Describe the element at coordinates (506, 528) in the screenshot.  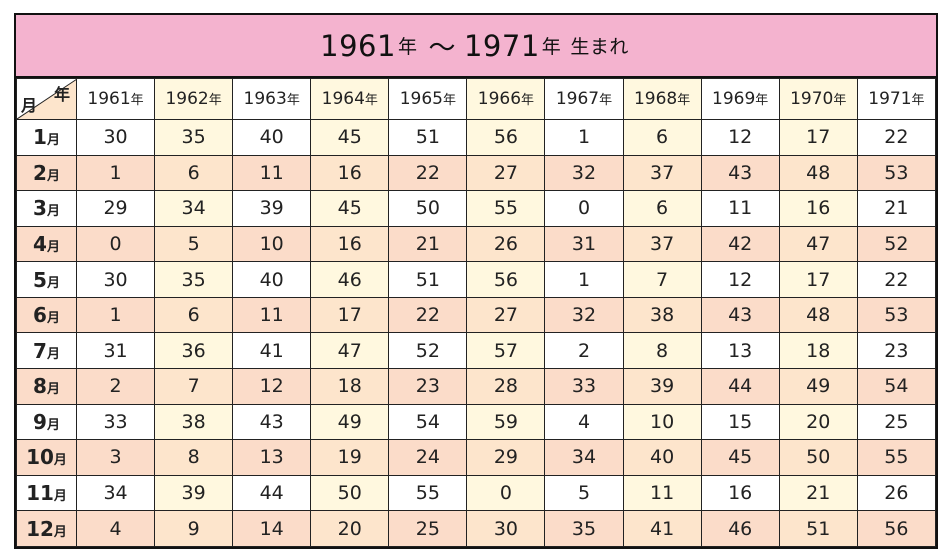
I see `table-cell: 30` at that location.